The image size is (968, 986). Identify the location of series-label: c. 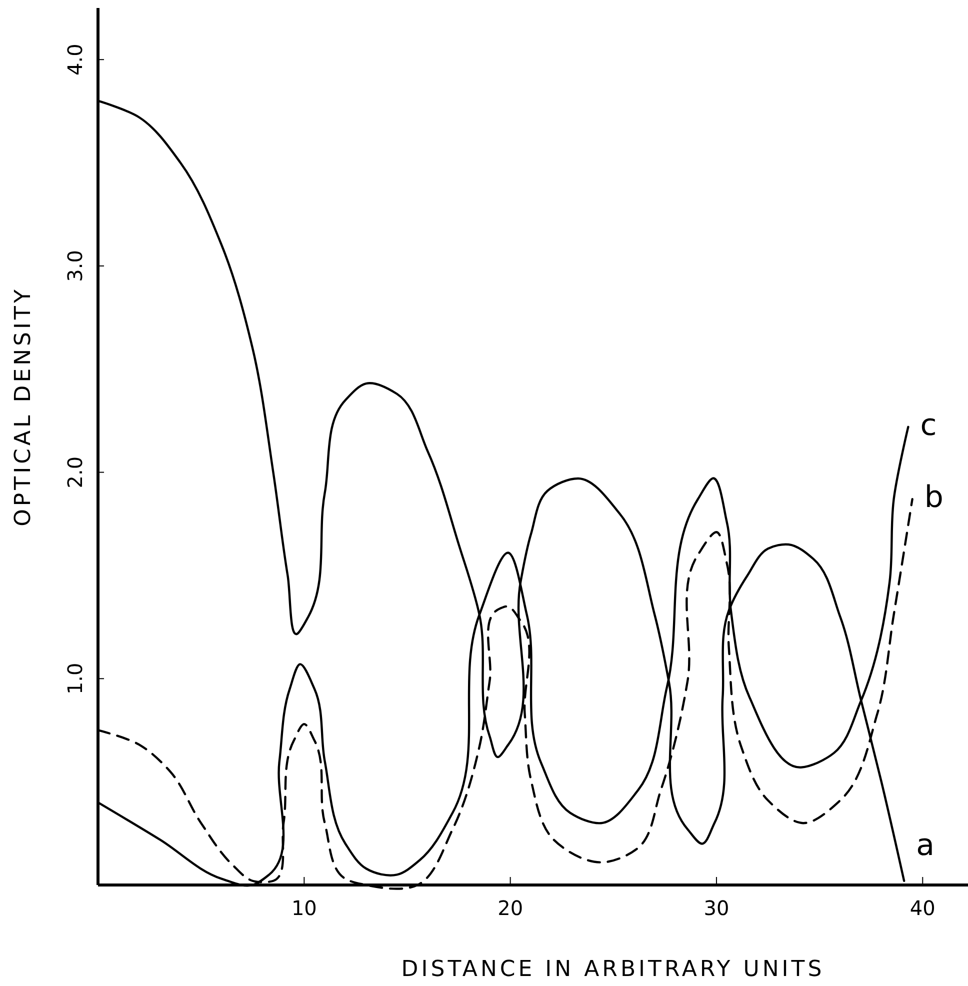
(928, 425).